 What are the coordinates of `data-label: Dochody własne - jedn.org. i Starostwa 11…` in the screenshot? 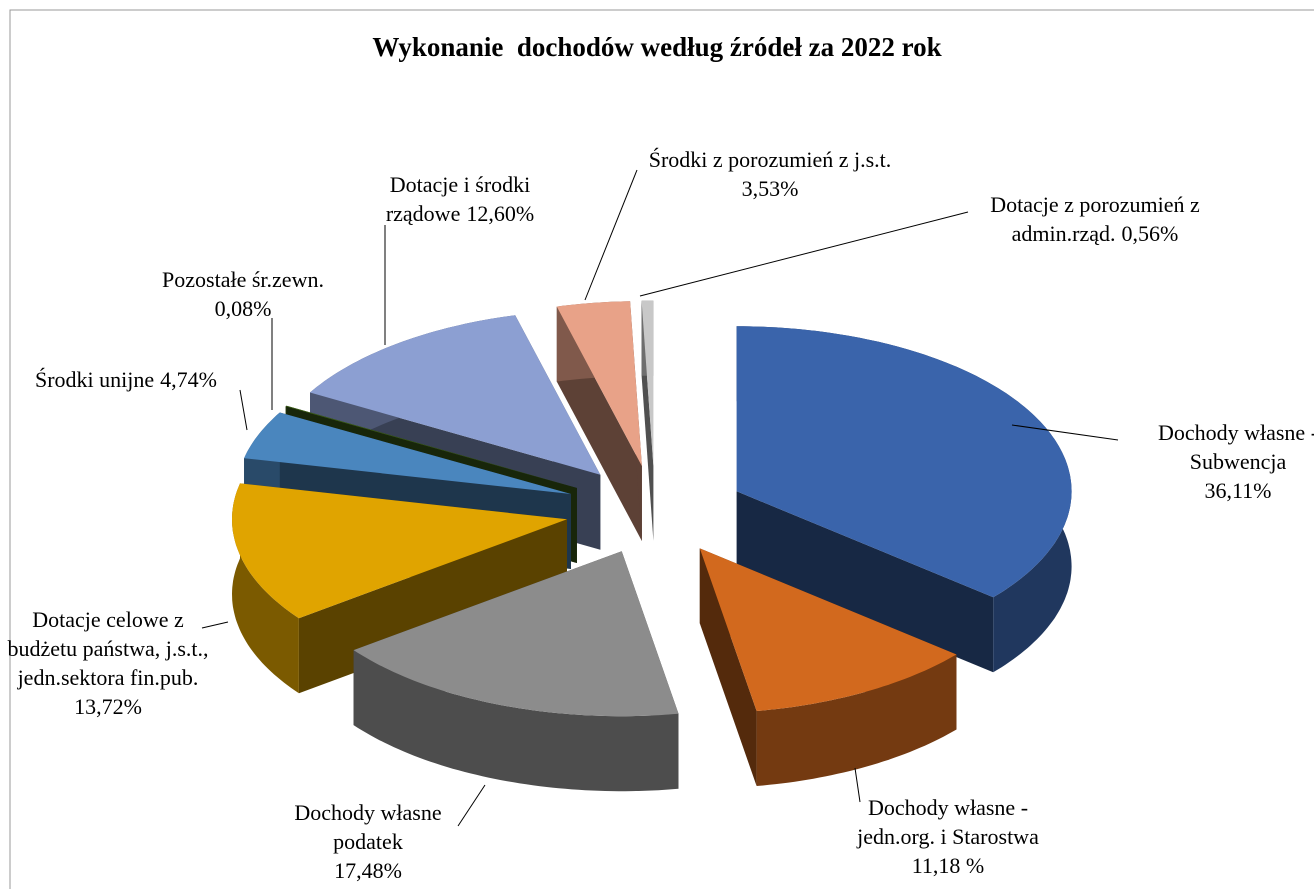 It's located at (948, 836).